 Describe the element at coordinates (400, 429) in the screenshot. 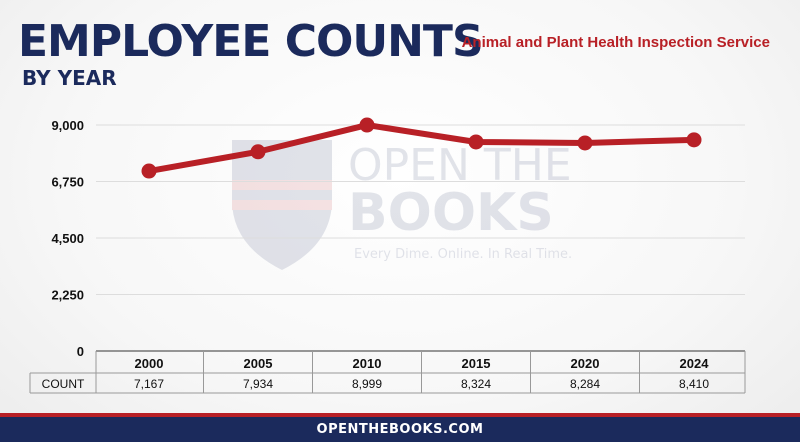

I see `footer-site: OPENTHEBOOKS.COM` at that location.